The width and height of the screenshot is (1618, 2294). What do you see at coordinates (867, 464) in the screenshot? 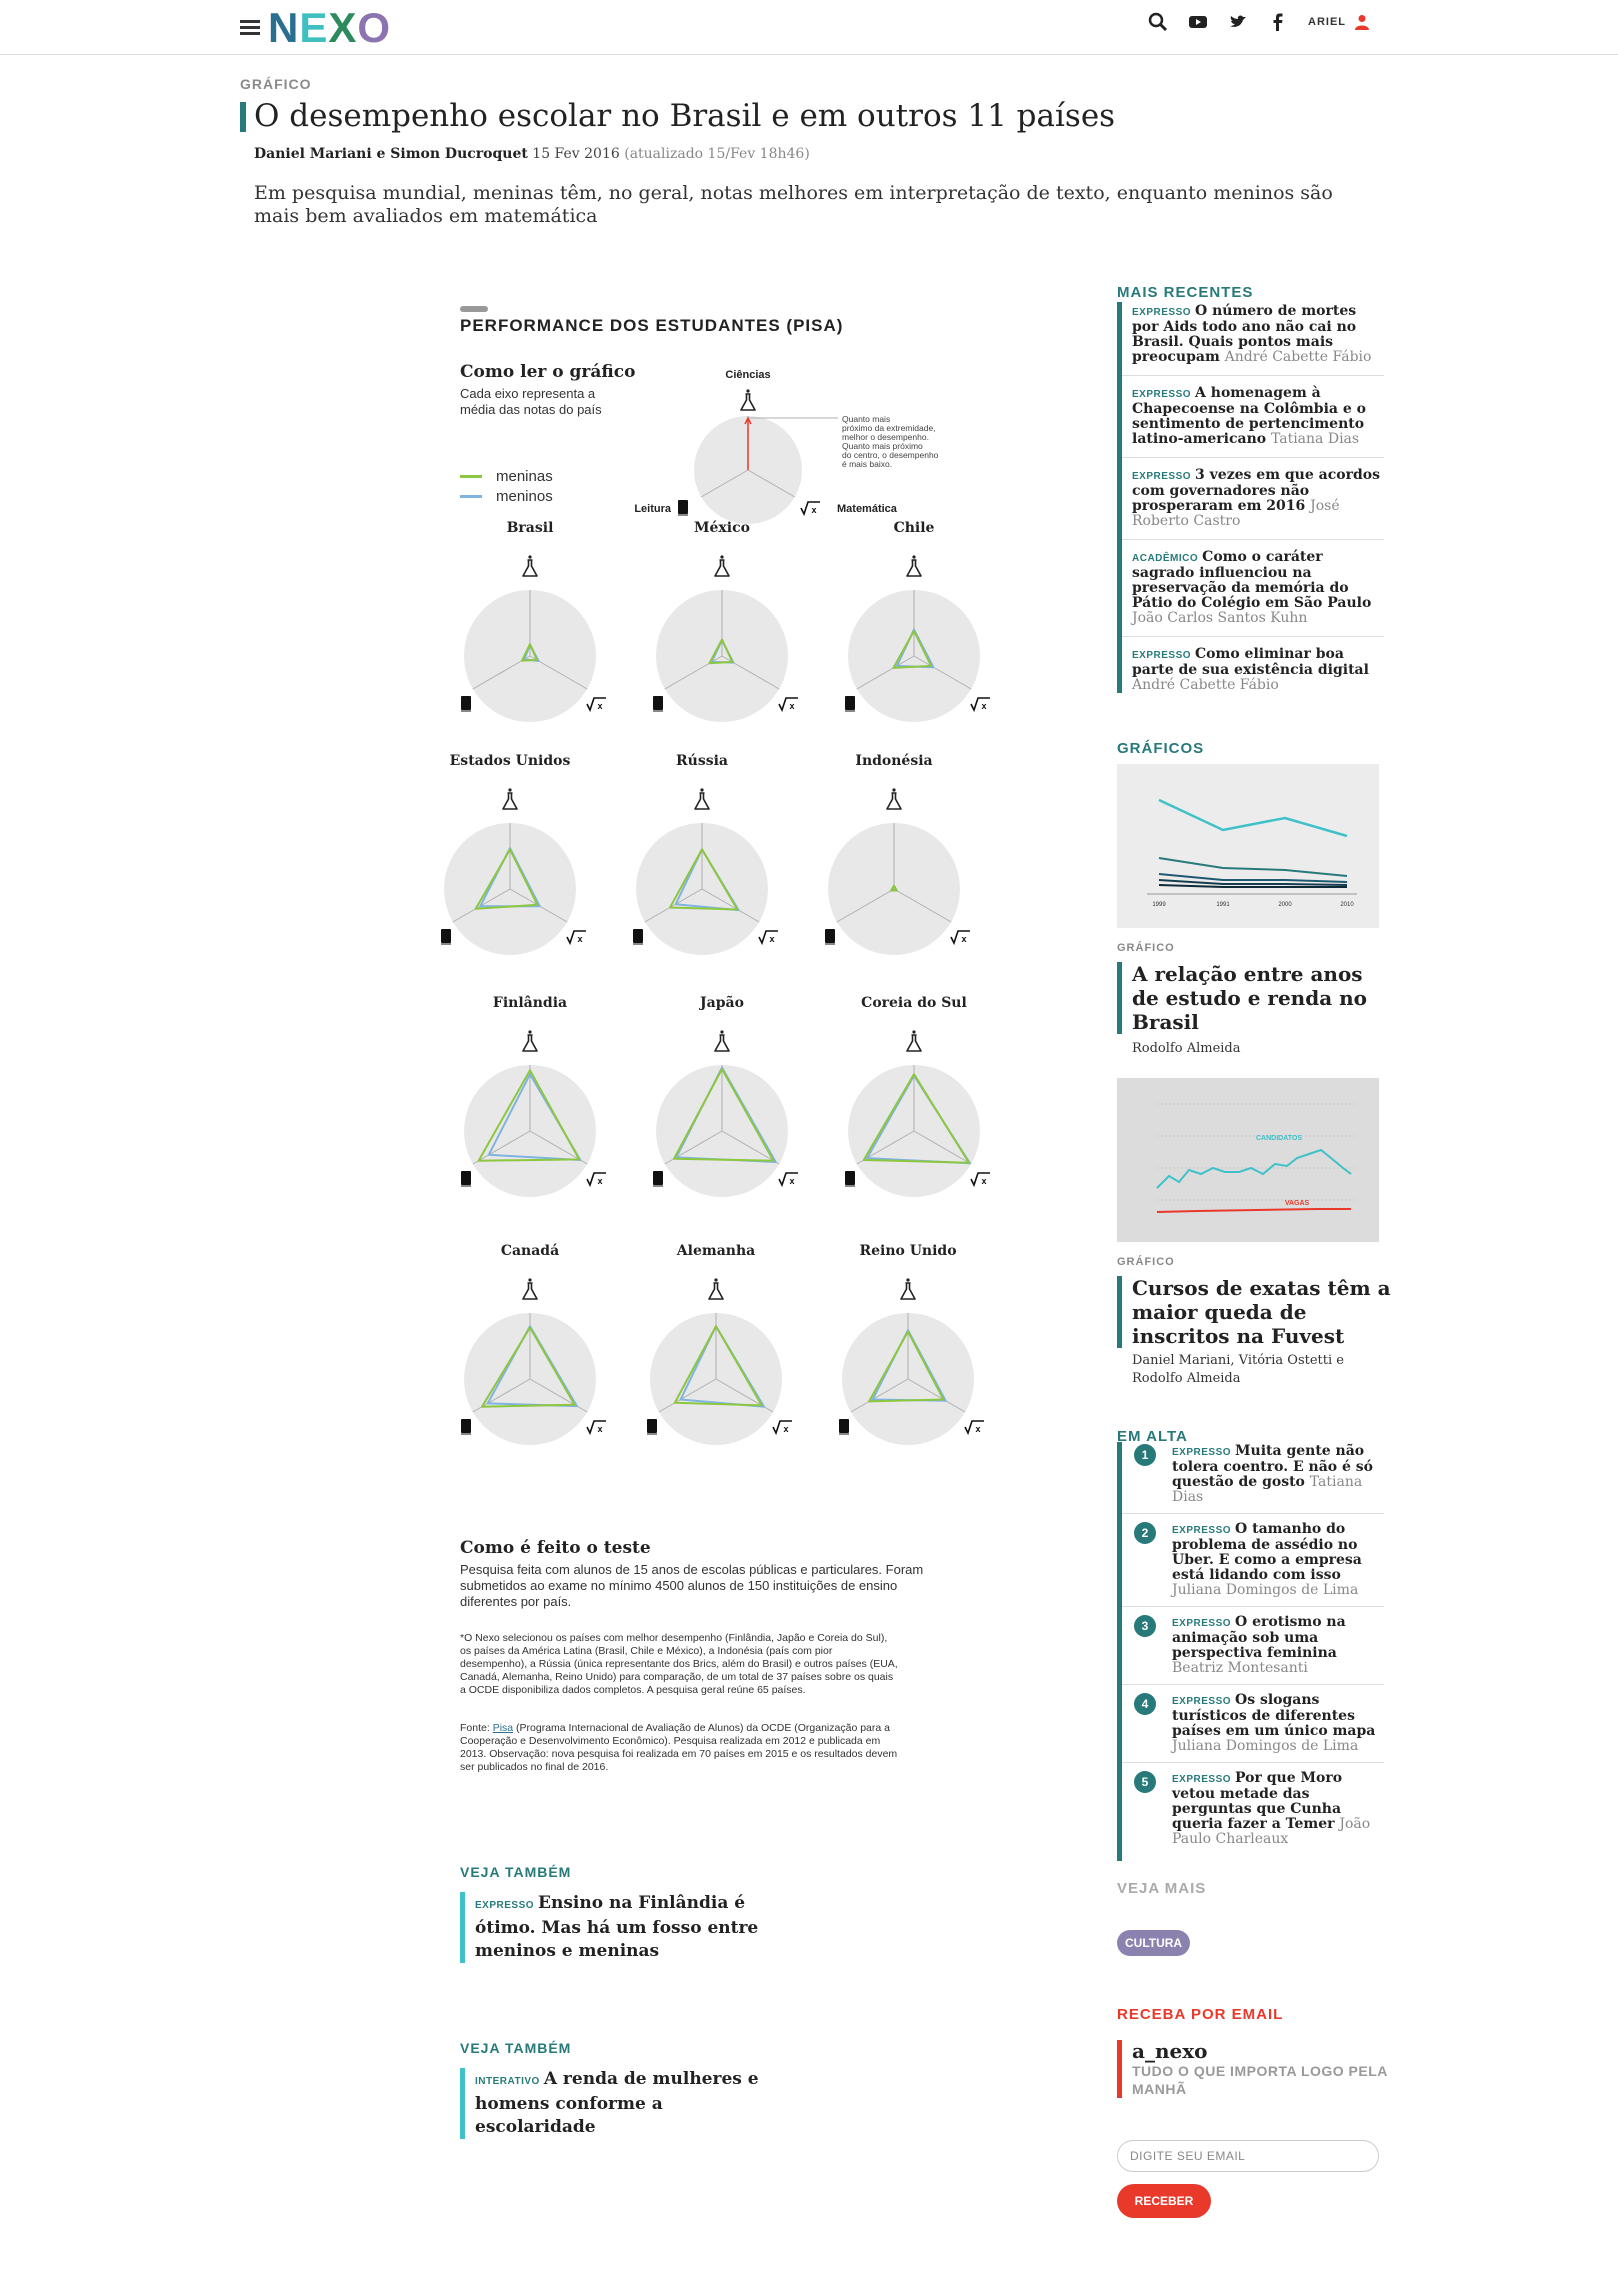
I see `example-note-line: é mais baixo.` at bounding box center [867, 464].